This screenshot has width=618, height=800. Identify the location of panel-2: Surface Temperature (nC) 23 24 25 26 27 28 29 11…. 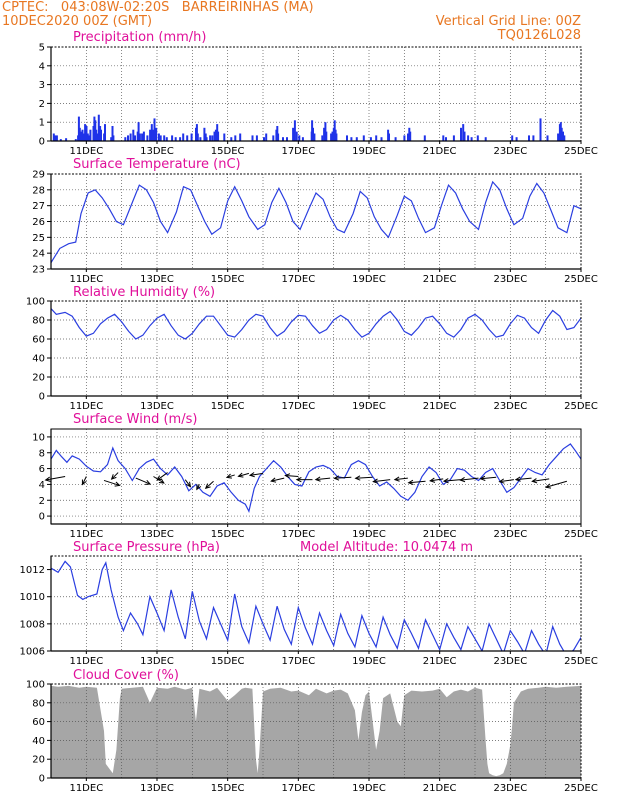
(315, 221).